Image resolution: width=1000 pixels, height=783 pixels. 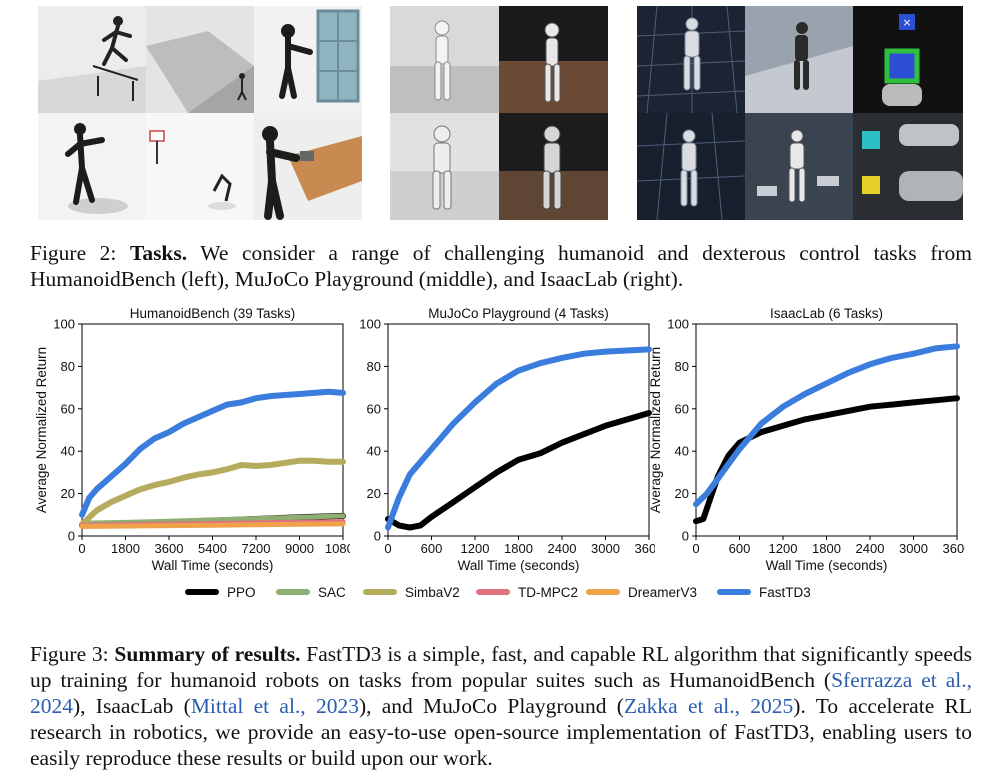 I want to click on legend-item-sac: SAC, so click(x=311, y=592).